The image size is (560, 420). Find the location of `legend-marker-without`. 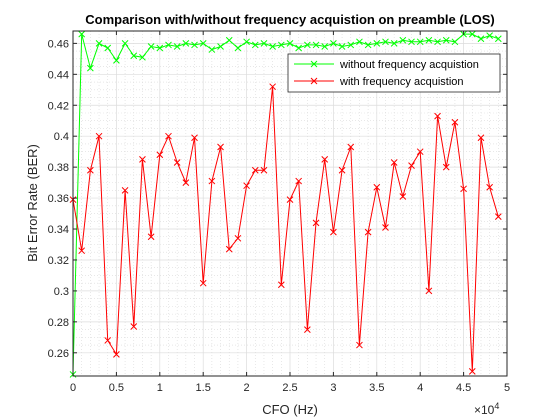

legend-marker-without is located at coordinates (314, 64).